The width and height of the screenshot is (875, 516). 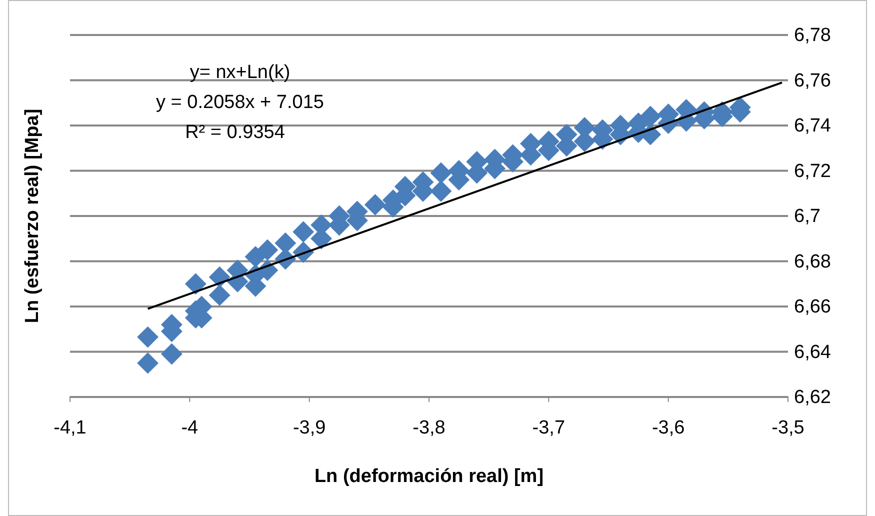 What do you see at coordinates (813, 352) in the screenshot?
I see `y-tick-label: 6,64` at bounding box center [813, 352].